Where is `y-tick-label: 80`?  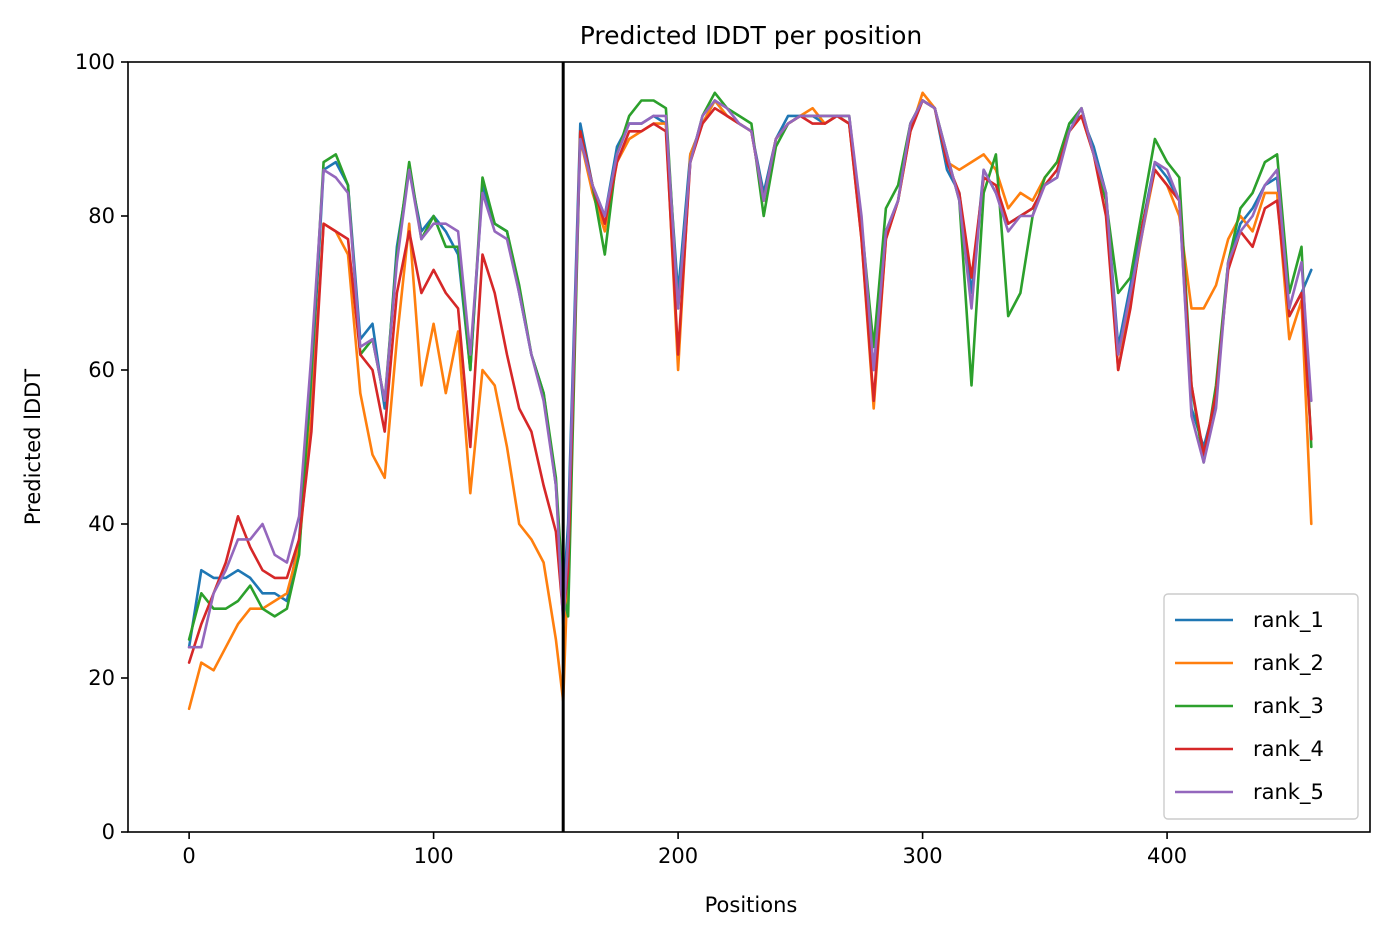
y-tick-label: 80 is located at coordinates (101, 216).